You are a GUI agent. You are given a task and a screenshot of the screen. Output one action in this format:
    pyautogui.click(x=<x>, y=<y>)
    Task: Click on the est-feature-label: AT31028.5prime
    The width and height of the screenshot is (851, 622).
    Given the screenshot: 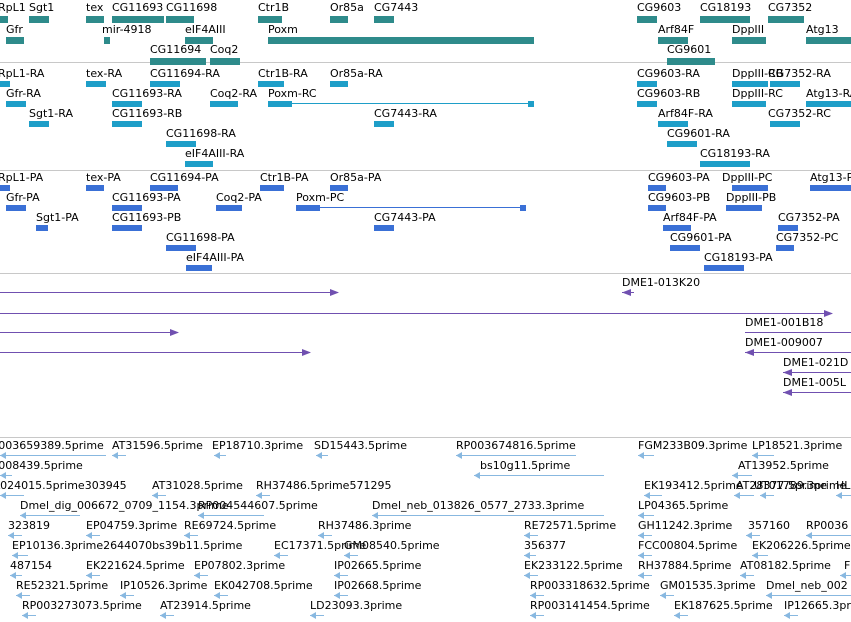 What is the action you would take?
    pyautogui.click(x=197, y=485)
    